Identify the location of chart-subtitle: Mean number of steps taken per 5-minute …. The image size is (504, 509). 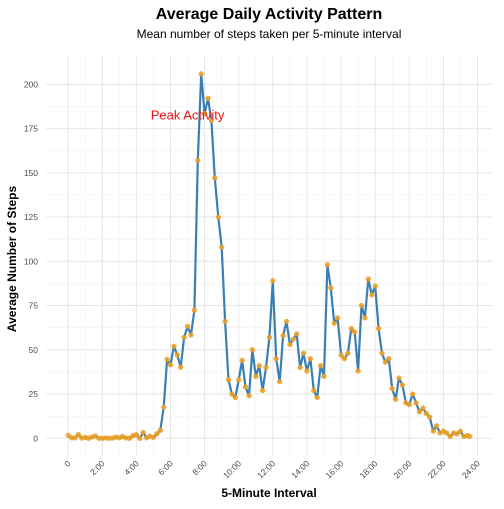
(269, 34).